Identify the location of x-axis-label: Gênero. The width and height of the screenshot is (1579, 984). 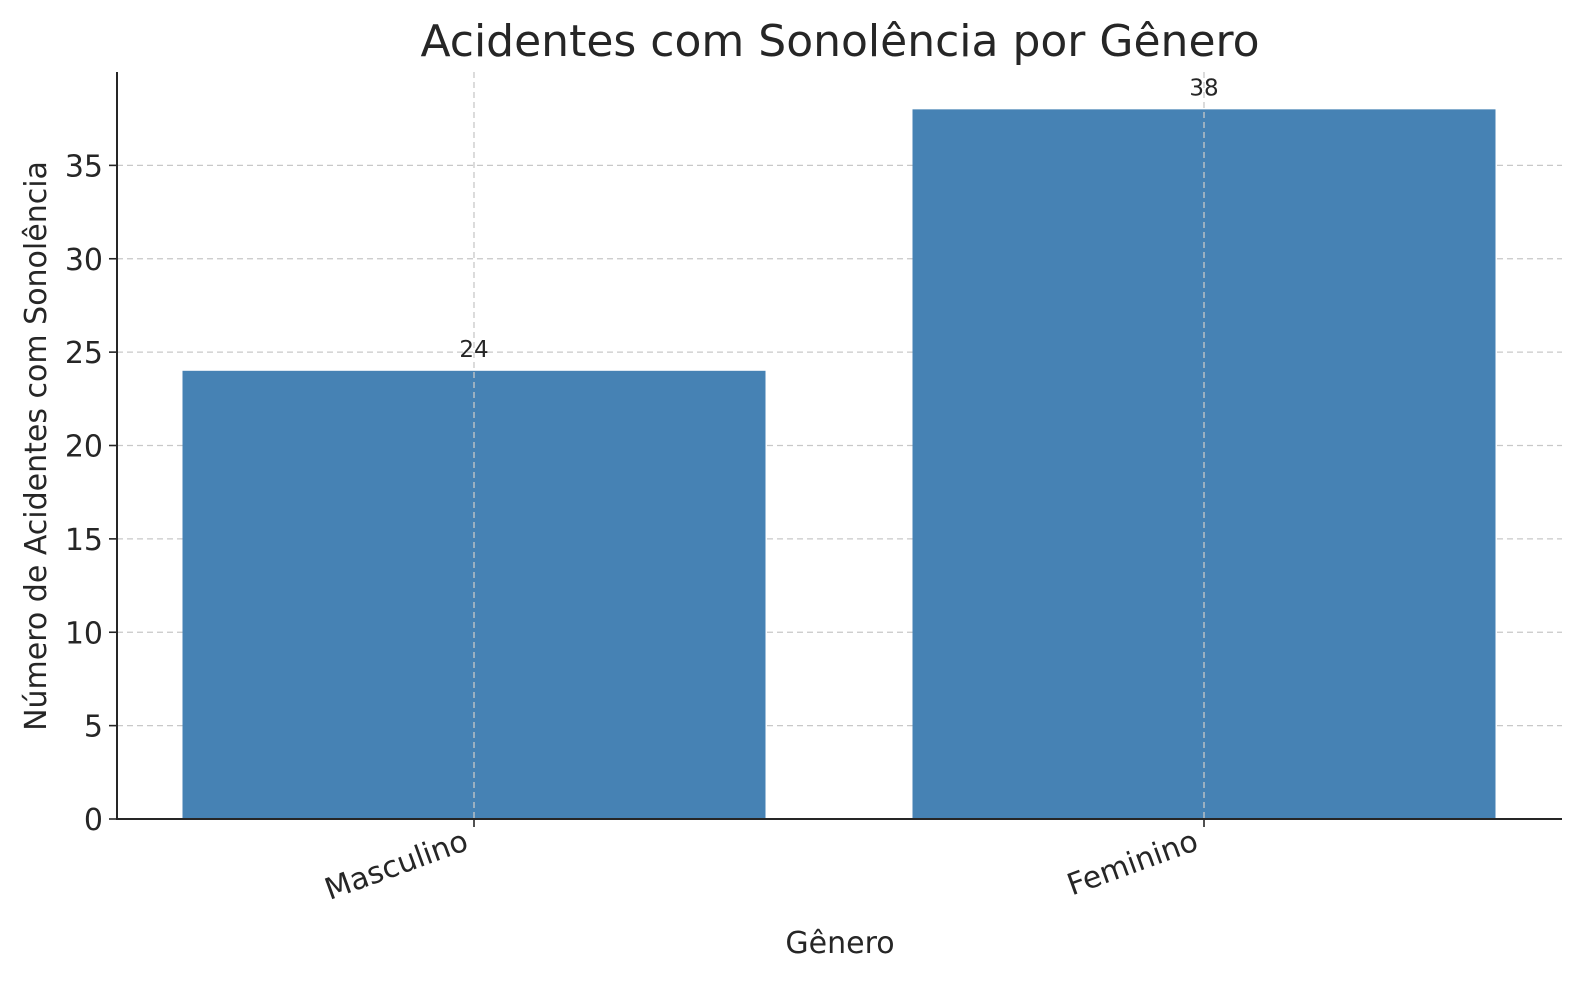
(839, 943).